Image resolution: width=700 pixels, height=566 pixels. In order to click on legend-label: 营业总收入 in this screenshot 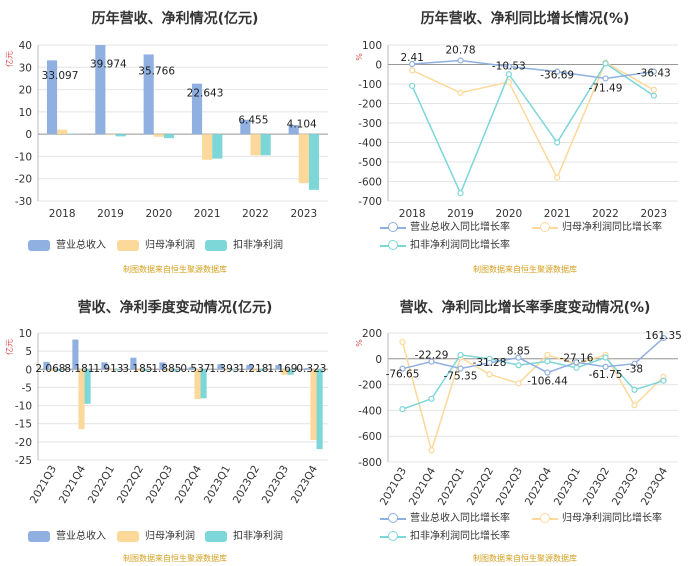, I will do `click(81, 245)`.